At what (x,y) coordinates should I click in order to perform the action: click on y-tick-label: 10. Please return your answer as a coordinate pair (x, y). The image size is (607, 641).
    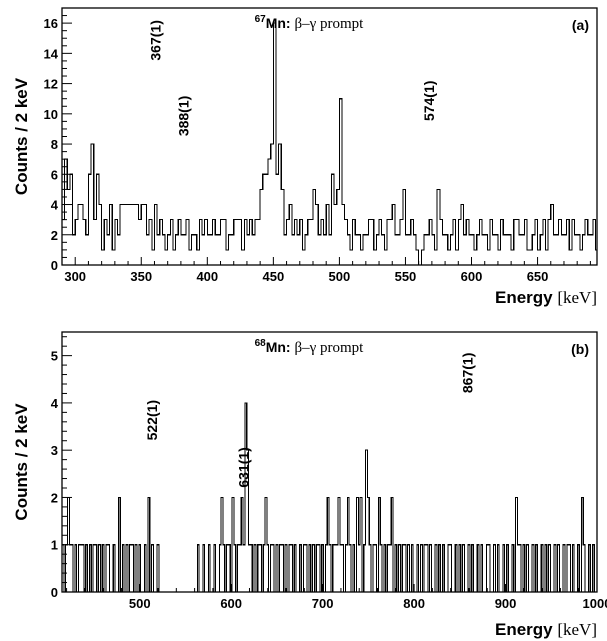
    Looking at the image, I should click on (51, 114).